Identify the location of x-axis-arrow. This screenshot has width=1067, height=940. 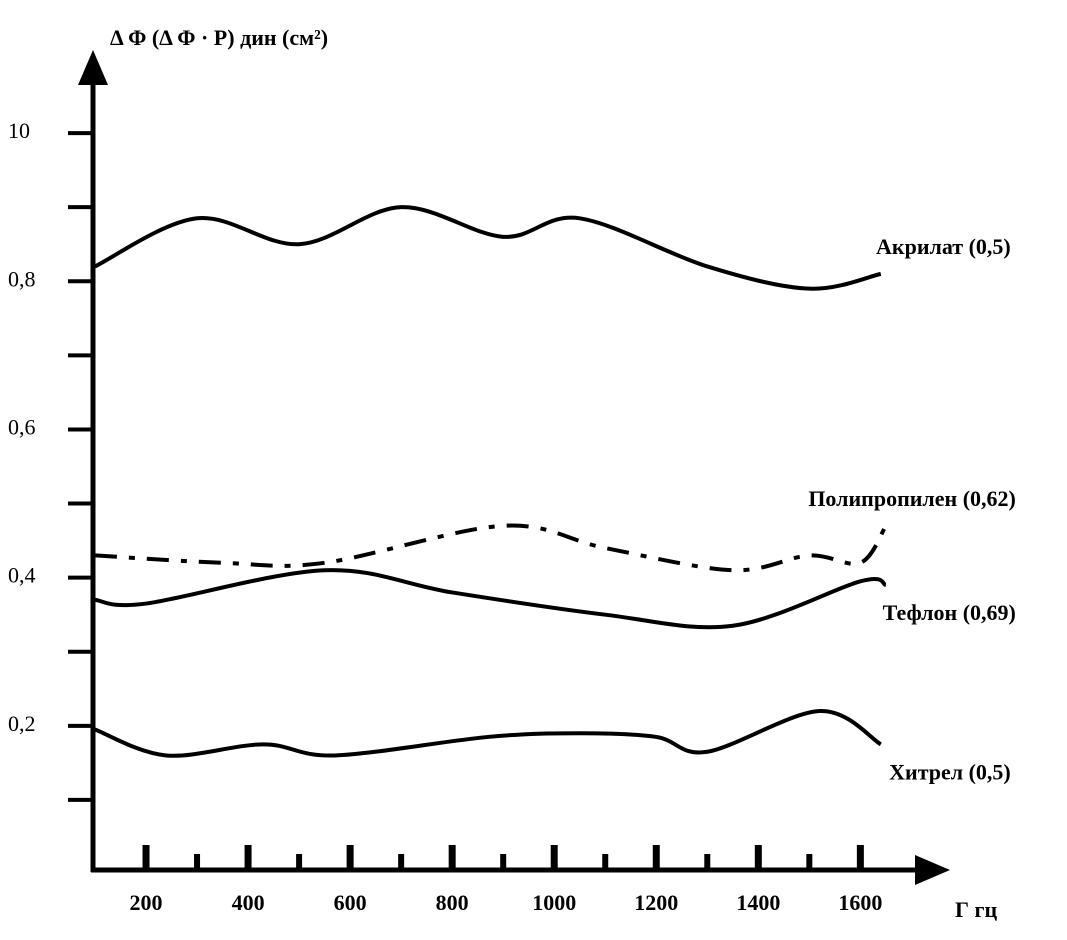
(932, 870).